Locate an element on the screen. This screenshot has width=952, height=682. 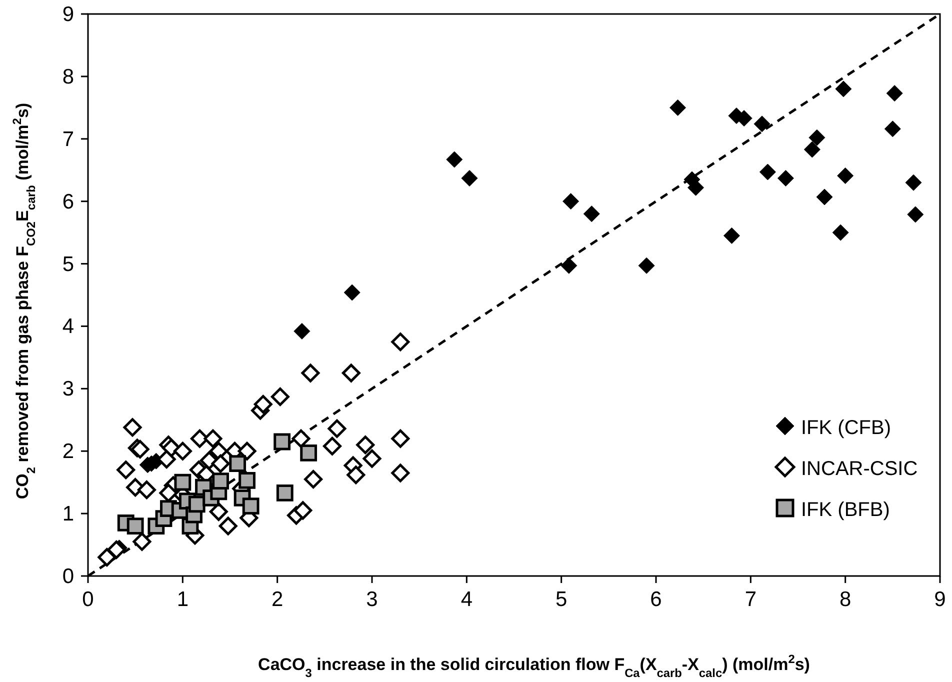
legend-label: IFK (CFB) is located at coordinates (846, 428).